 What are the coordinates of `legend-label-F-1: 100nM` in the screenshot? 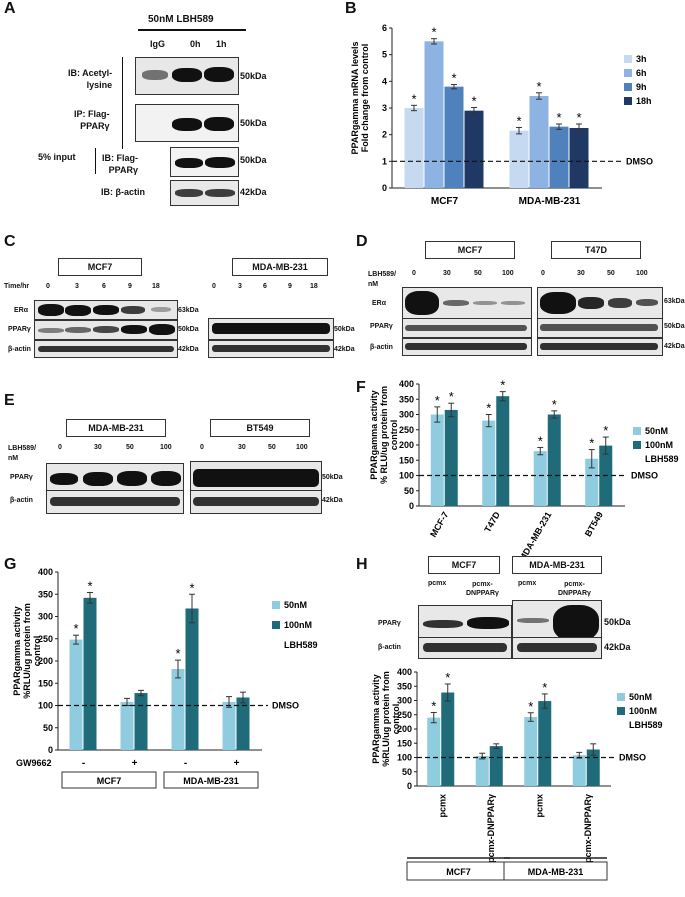 It's located at (659, 445).